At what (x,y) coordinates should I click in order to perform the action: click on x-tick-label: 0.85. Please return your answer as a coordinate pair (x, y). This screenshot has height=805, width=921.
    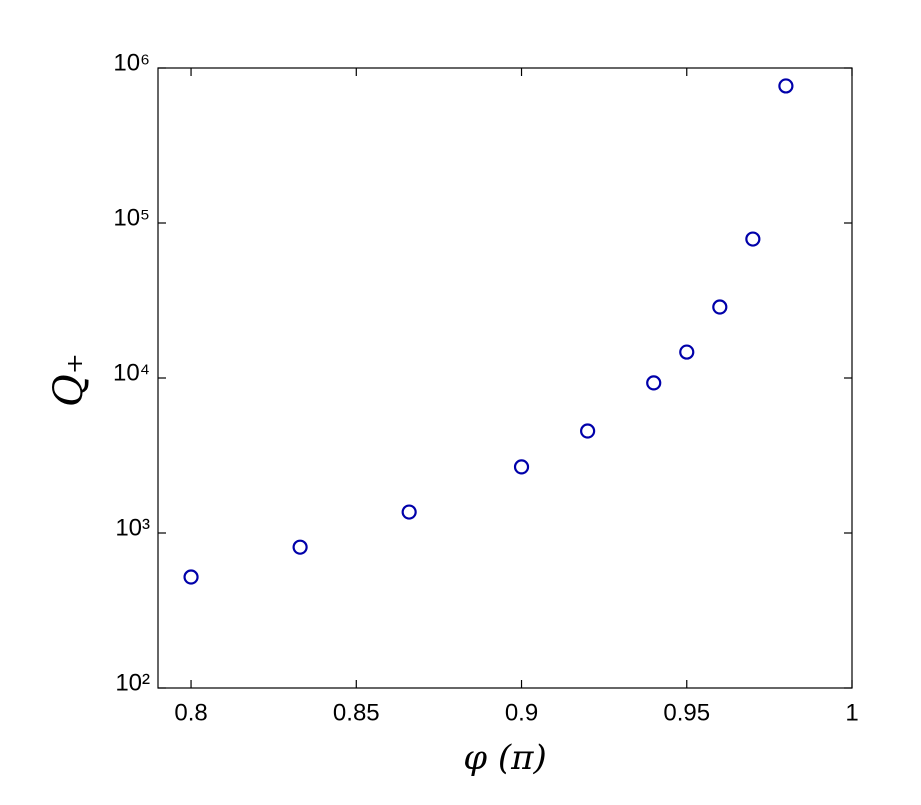
    Looking at the image, I should click on (356, 712).